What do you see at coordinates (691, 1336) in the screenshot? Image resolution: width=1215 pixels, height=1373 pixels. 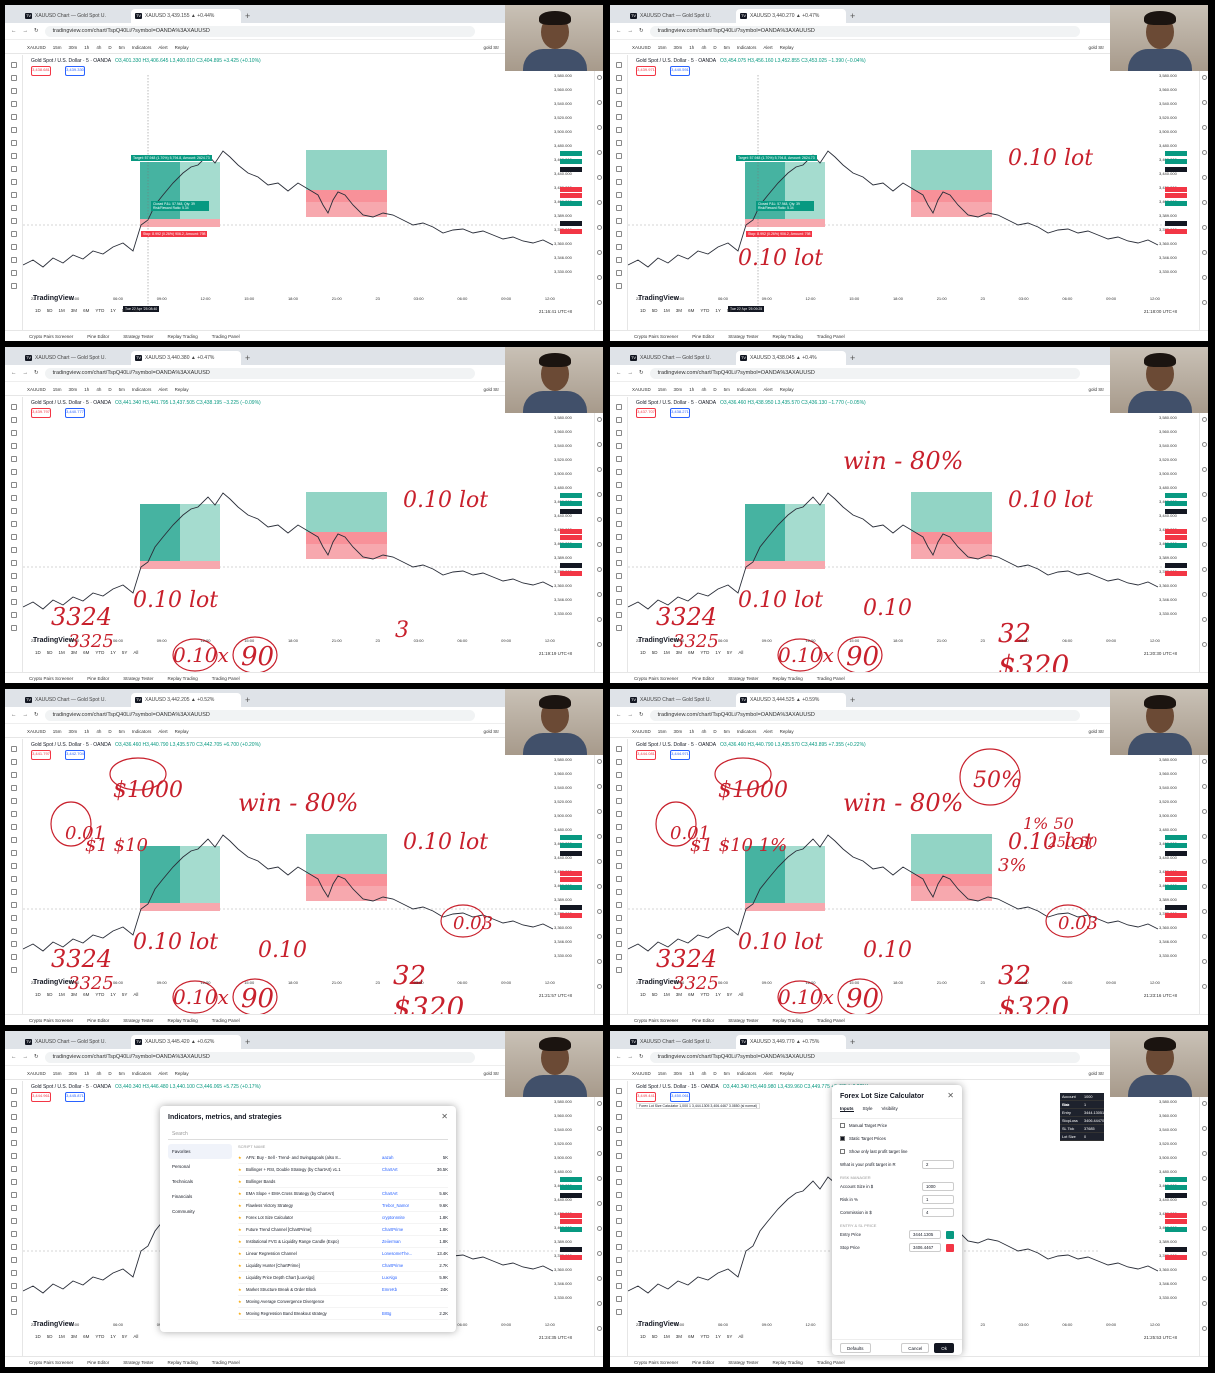 I see `range-button: 6M` at bounding box center [691, 1336].